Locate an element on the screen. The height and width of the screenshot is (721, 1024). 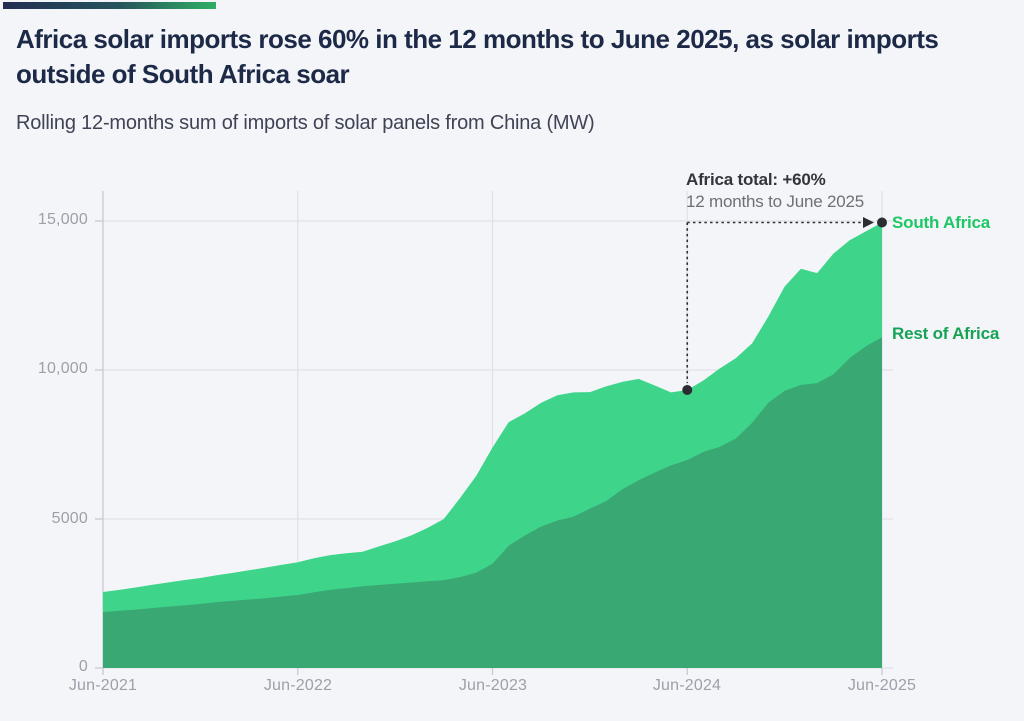
y-axis-label: 15,000 is located at coordinates (62, 219).